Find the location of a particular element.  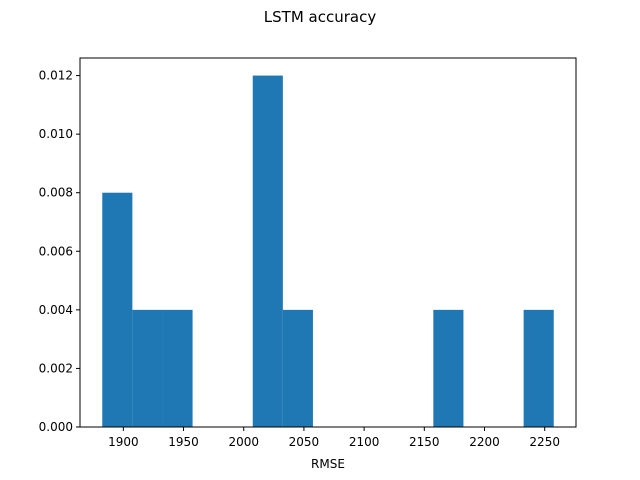

x-tick-label: 2050 is located at coordinates (304, 442).